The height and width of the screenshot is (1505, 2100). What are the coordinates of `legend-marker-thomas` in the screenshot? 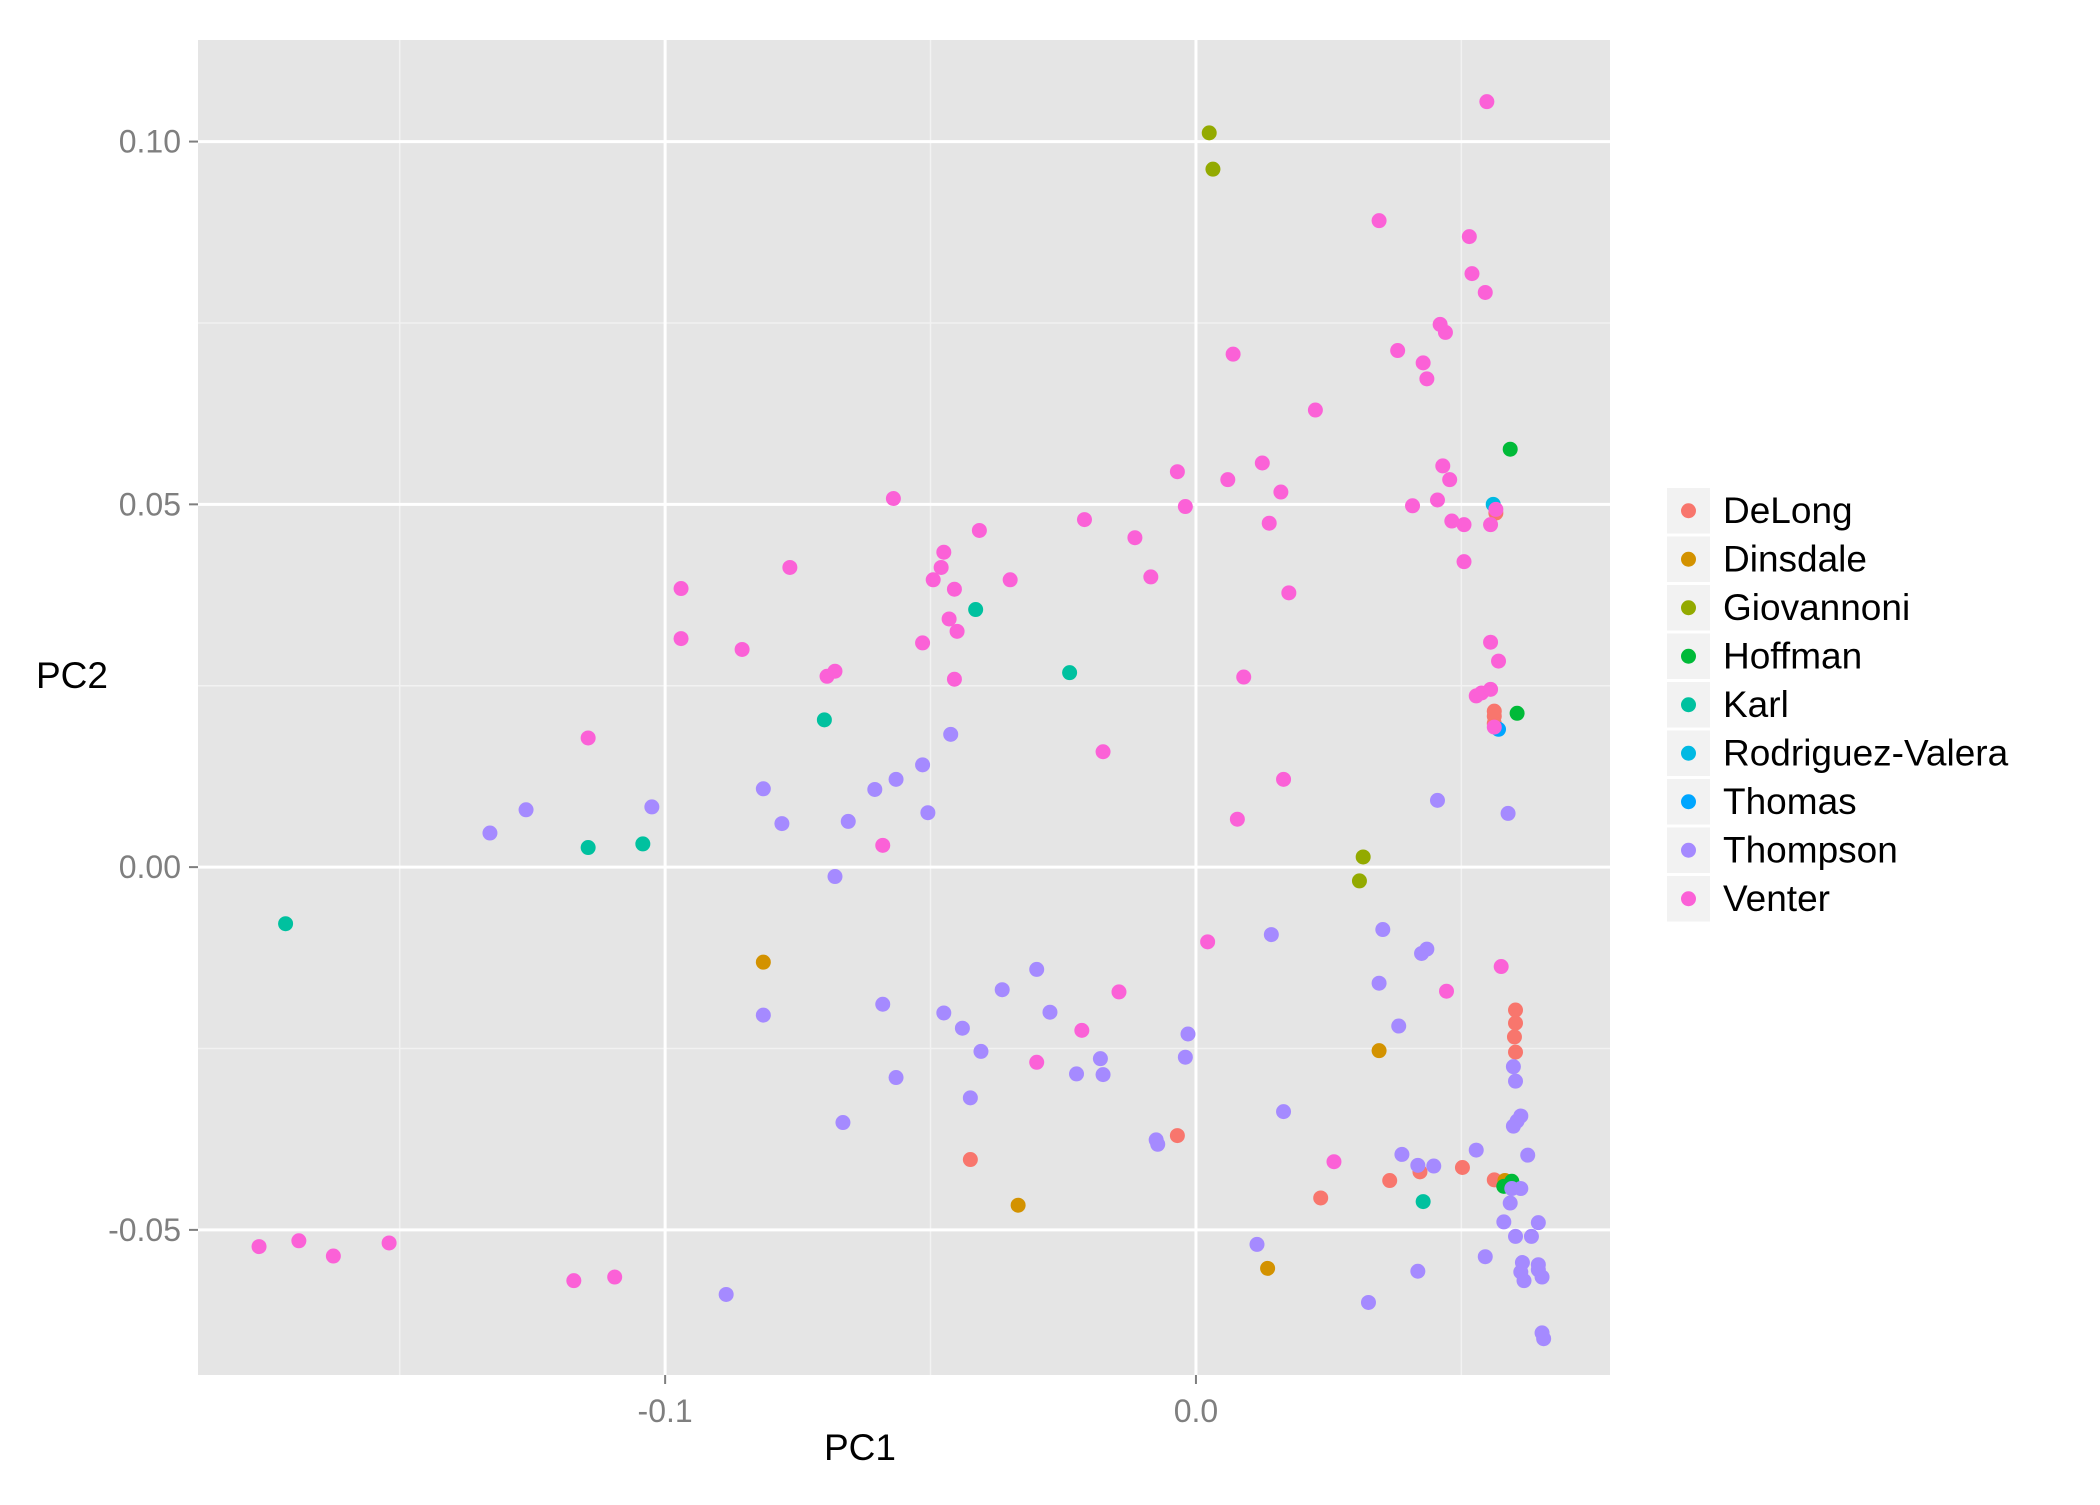 It's located at (1688, 802).